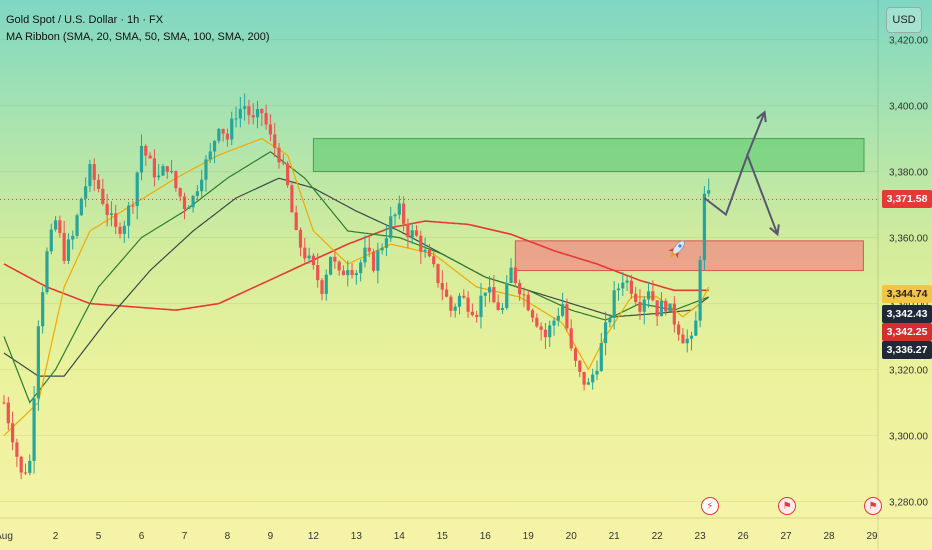 This screenshot has height=550, width=932. I want to click on symbol-title: Gold Spot / U.S. Dollar · 1h · FX, so click(85, 20).